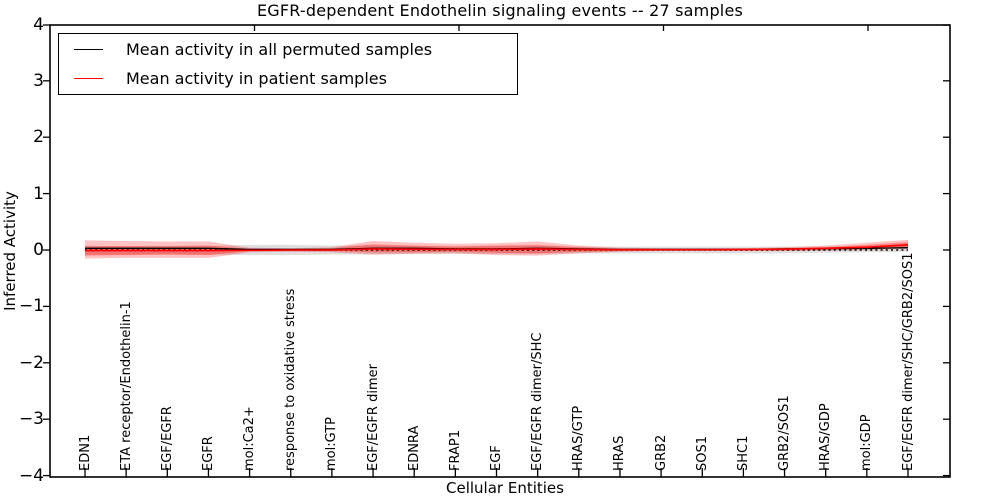 This screenshot has width=1000, height=500. I want to click on x-tick-label: EGFR, so click(208, 453).